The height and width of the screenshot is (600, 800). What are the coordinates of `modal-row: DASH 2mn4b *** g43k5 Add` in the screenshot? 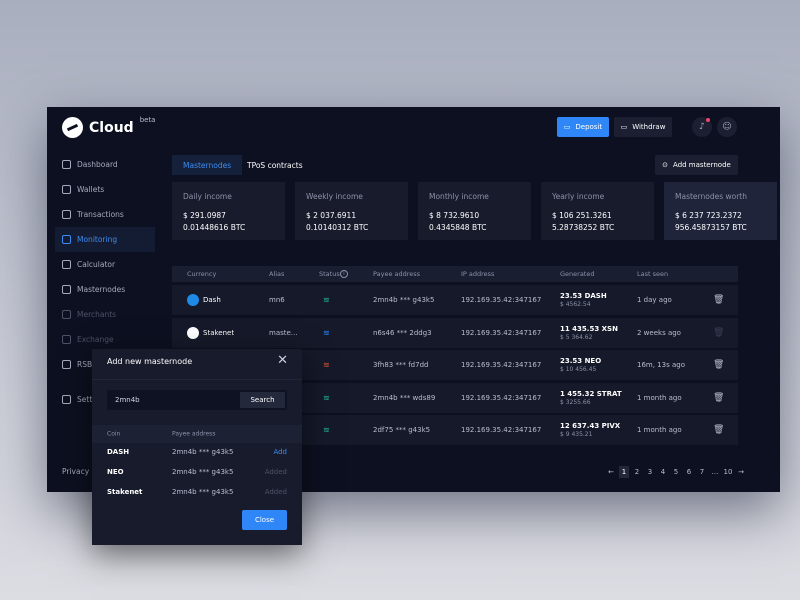 It's located at (197, 452).